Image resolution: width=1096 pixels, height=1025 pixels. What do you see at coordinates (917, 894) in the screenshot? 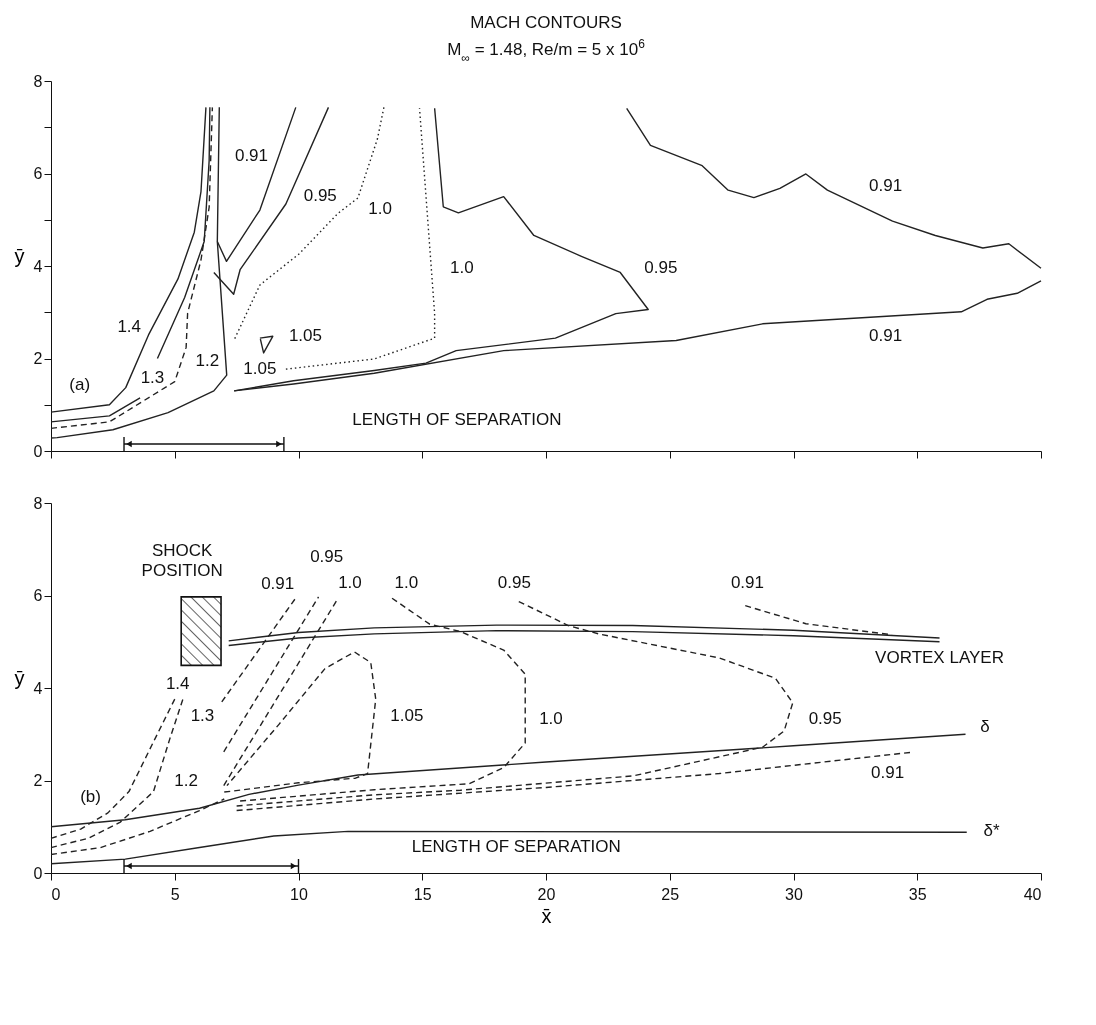
I see `x-tick-label: 35` at bounding box center [917, 894].